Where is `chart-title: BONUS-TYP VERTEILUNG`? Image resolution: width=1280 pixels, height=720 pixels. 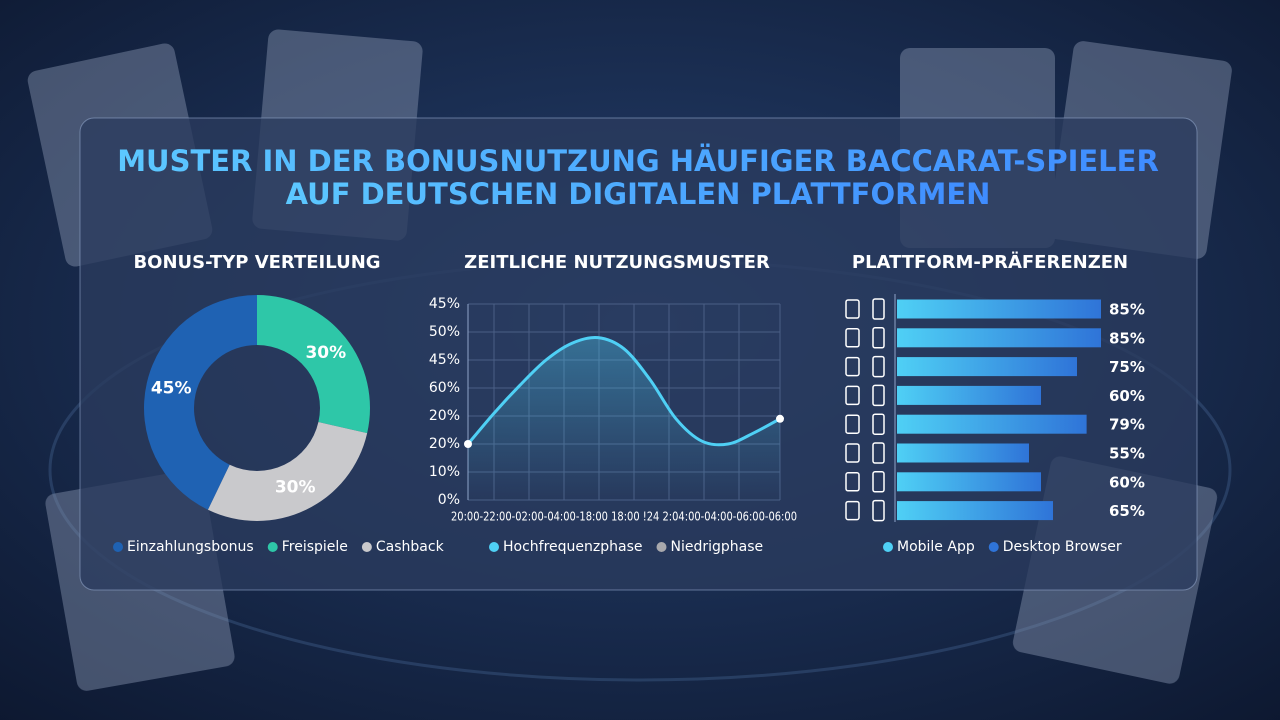 chart-title: BONUS-TYP VERTEILUNG is located at coordinates (256, 262).